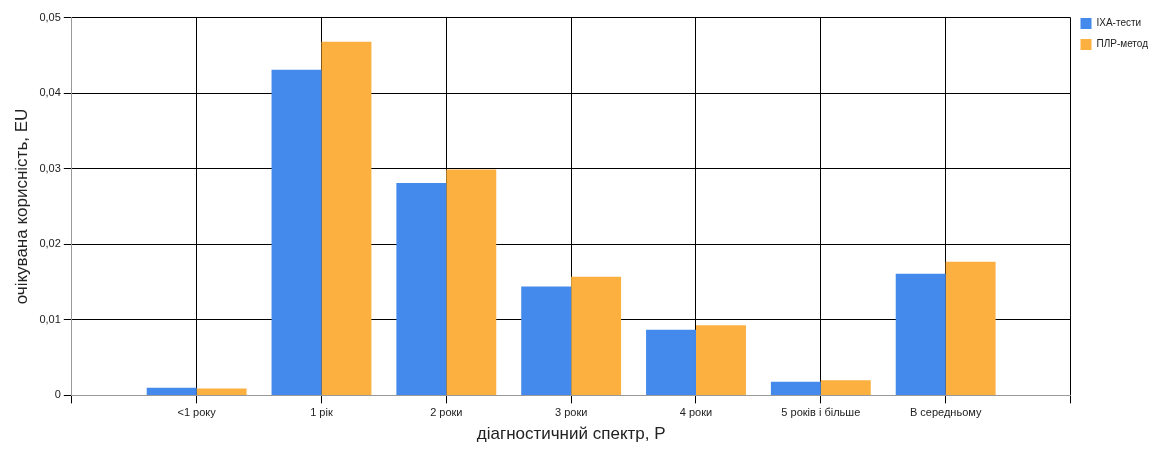  Describe the element at coordinates (1119, 23) in the screenshot. I see `legend-label: ІХА-тести` at that location.